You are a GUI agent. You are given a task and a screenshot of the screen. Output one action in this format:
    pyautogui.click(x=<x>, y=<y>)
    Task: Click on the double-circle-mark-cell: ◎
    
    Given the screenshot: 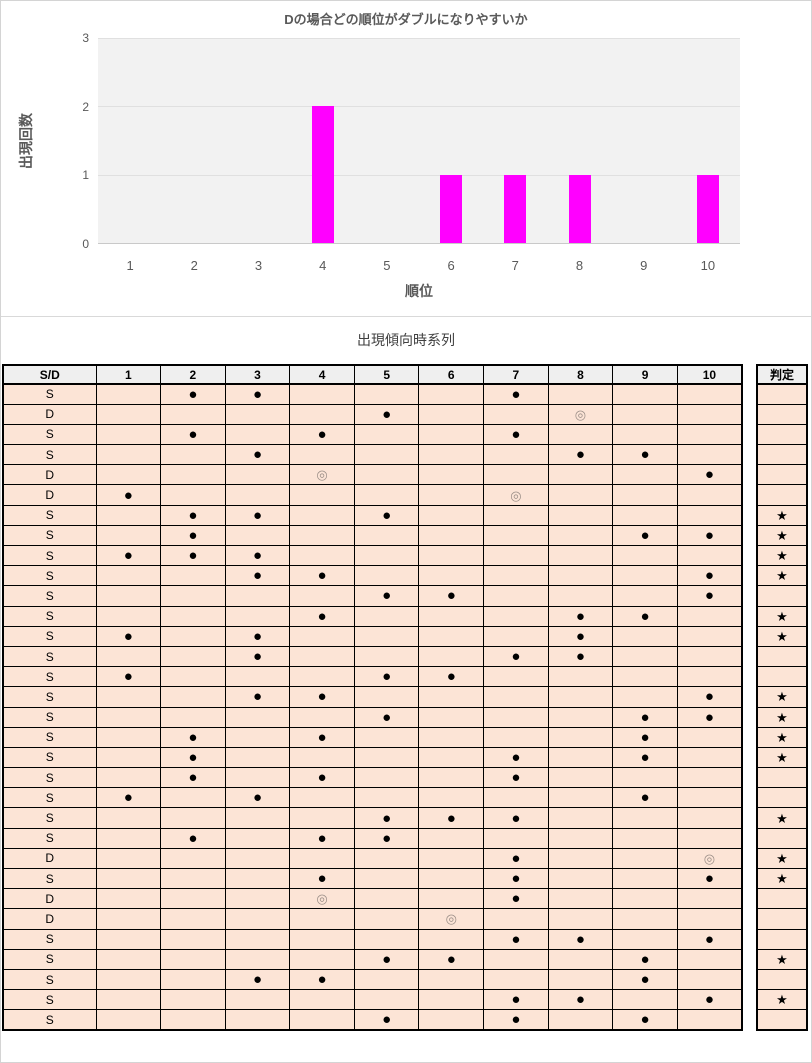 What is the action you would take?
    pyautogui.click(x=322, y=475)
    